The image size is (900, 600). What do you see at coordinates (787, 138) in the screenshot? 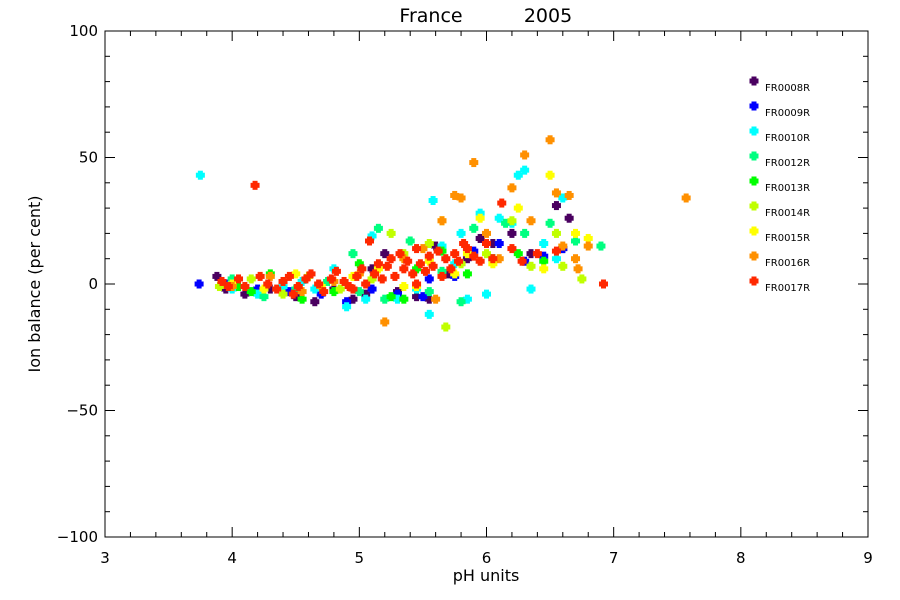
I see `legend-label: FR0010R` at bounding box center [787, 138].